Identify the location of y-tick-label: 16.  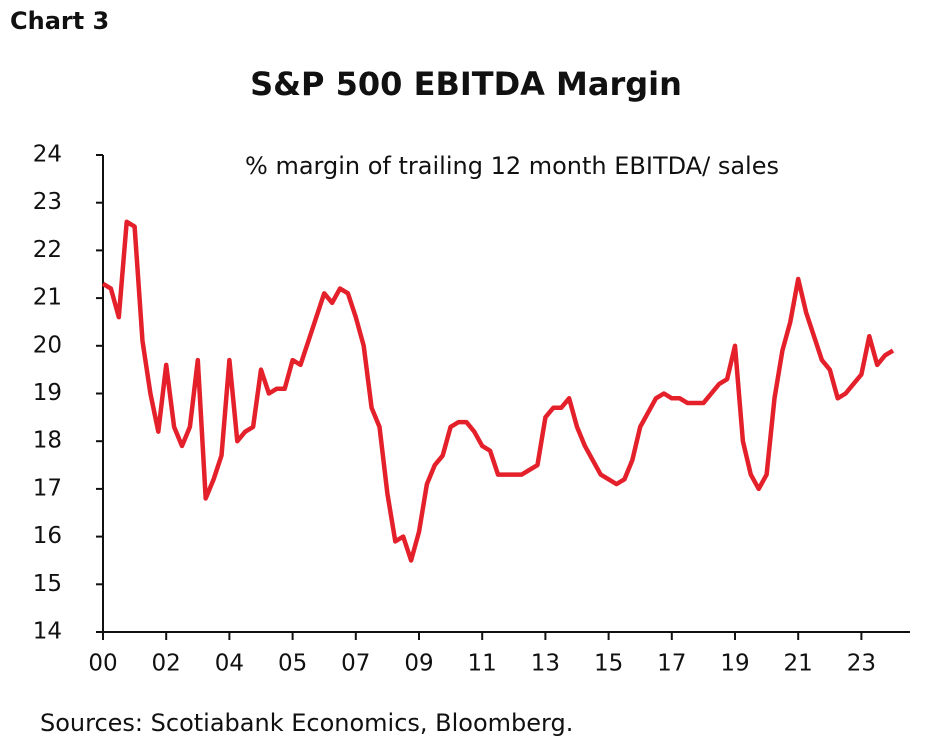
(47, 536).